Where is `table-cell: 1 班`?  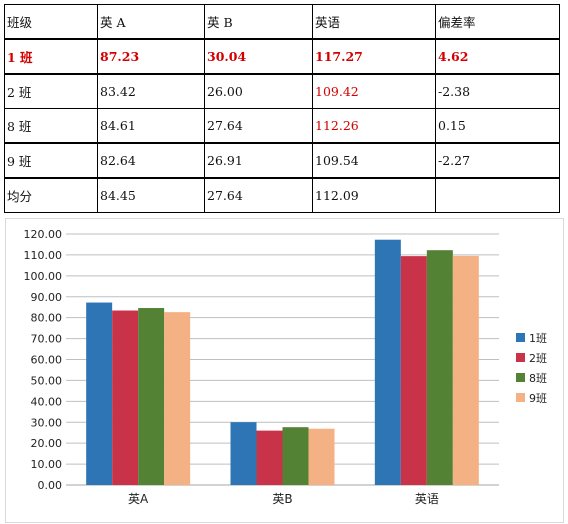 table-cell: 1 班 is located at coordinates (51, 56).